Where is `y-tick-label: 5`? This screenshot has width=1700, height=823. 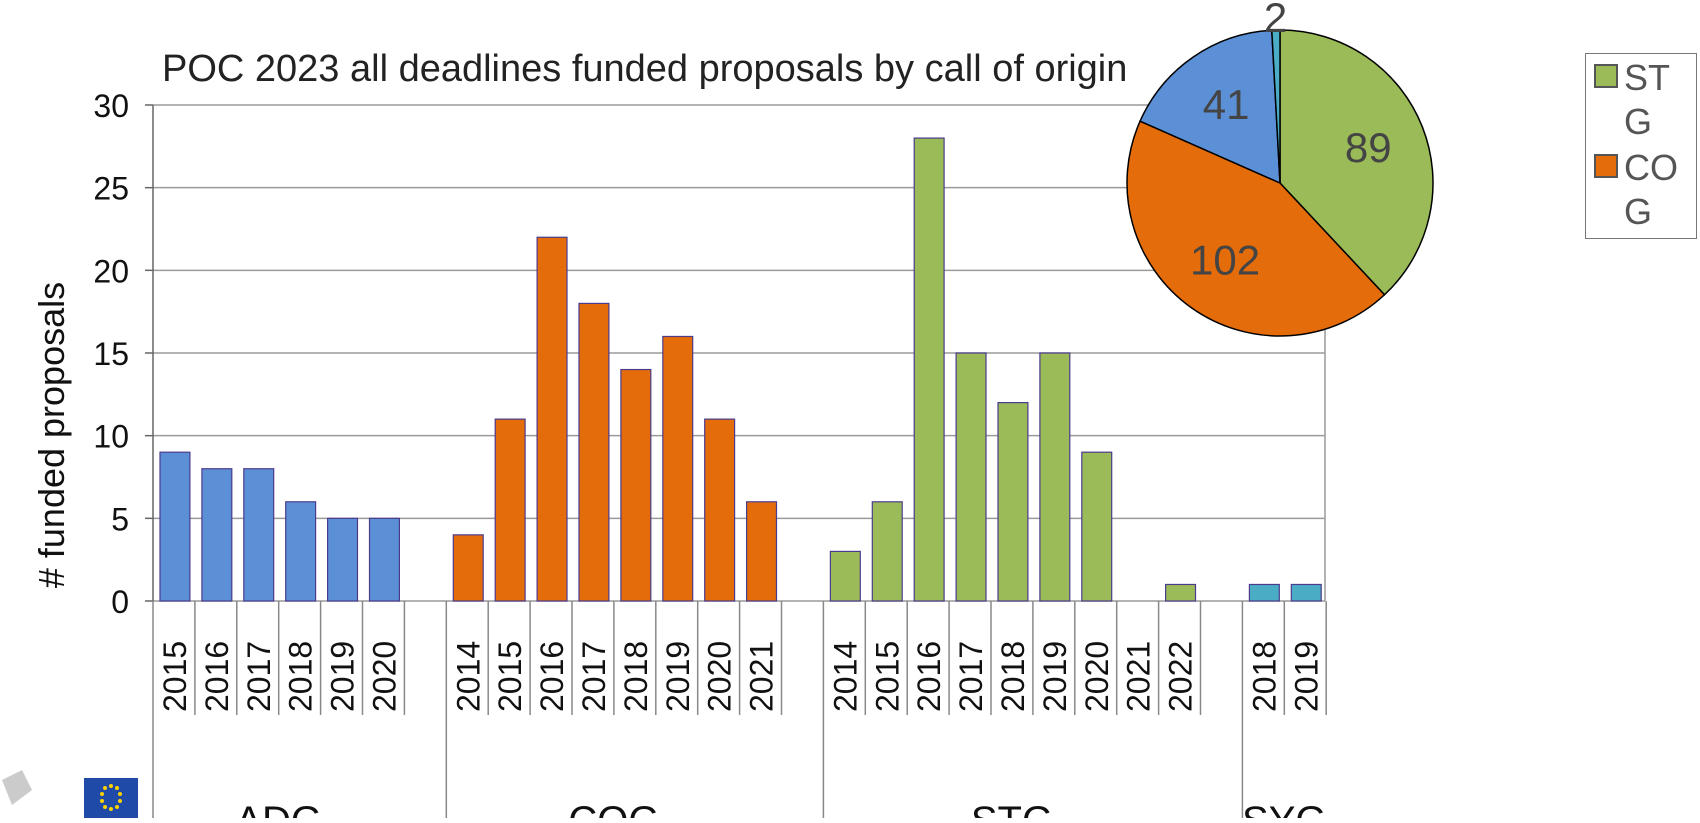
y-tick-label: 5 is located at coordinates (120, 519).